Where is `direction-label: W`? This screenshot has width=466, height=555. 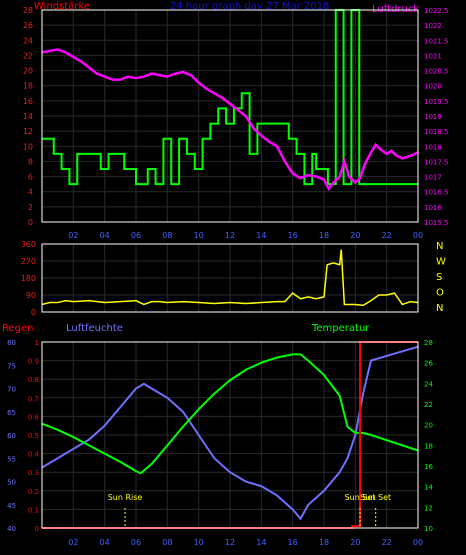
direction-label: W is located at coordinates (441, 262).